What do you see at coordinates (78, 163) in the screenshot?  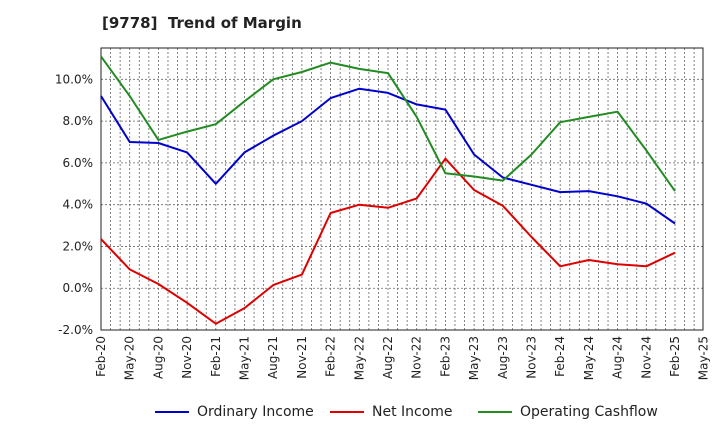 I see `y-tick-label: 6.0%` at bounding box center [78, 163].